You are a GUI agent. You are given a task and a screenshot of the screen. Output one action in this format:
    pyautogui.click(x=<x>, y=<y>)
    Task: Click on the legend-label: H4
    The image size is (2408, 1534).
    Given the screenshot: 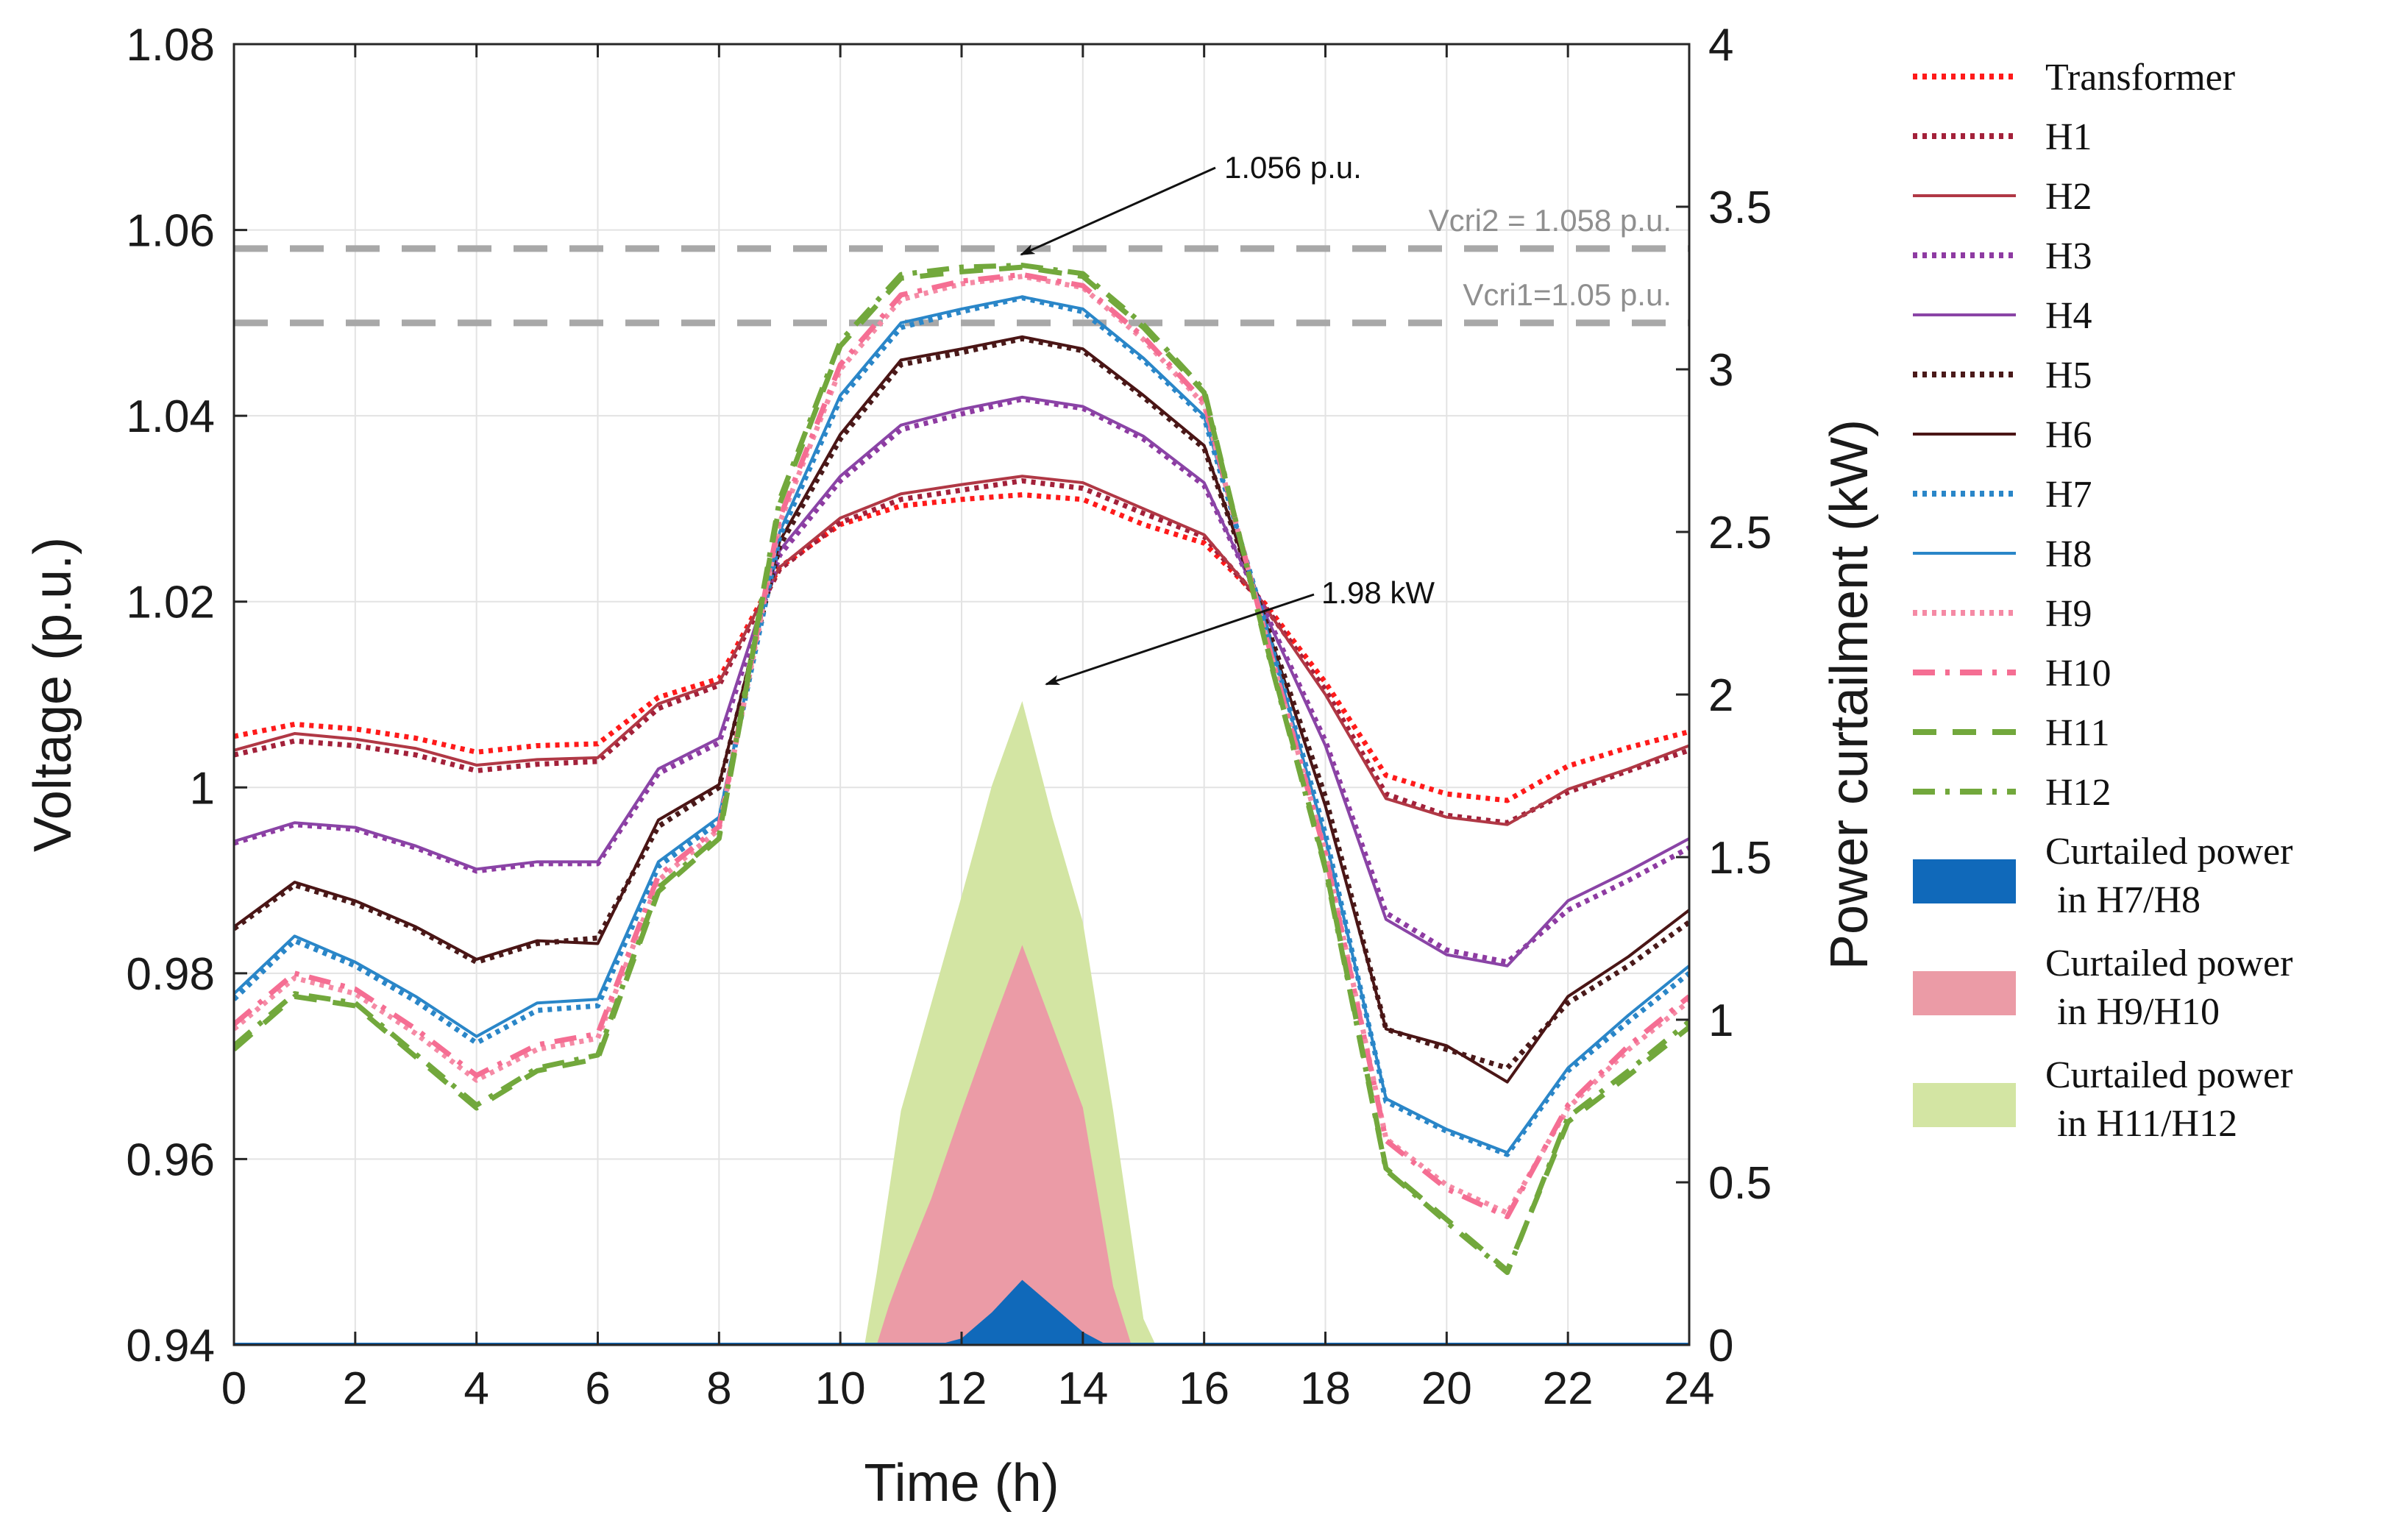 What is the action you would take?
    pyautogui.click(x=2068, y=316)
    